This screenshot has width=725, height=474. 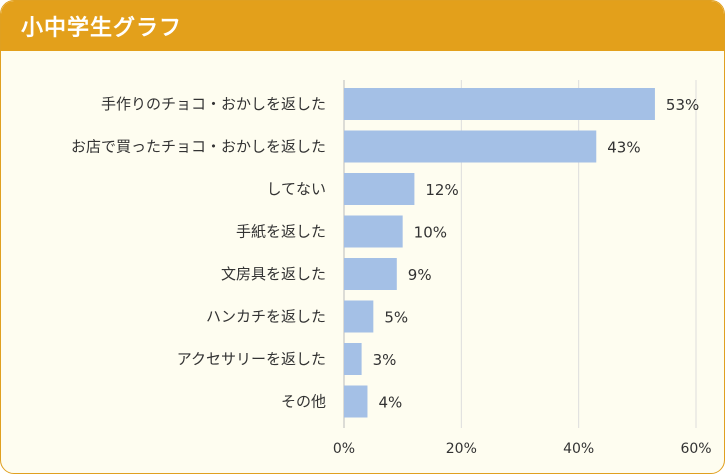 I want to click on data-label: 3%, so click(x=385, y=360).